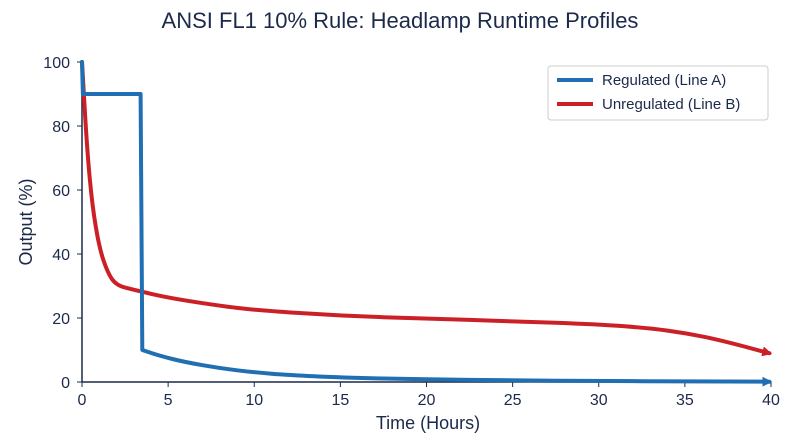 The width and height of the screenshot is (800, 447). I want to click on legend-label-unregulated: Unregulated (Line B), so click(671, 104).